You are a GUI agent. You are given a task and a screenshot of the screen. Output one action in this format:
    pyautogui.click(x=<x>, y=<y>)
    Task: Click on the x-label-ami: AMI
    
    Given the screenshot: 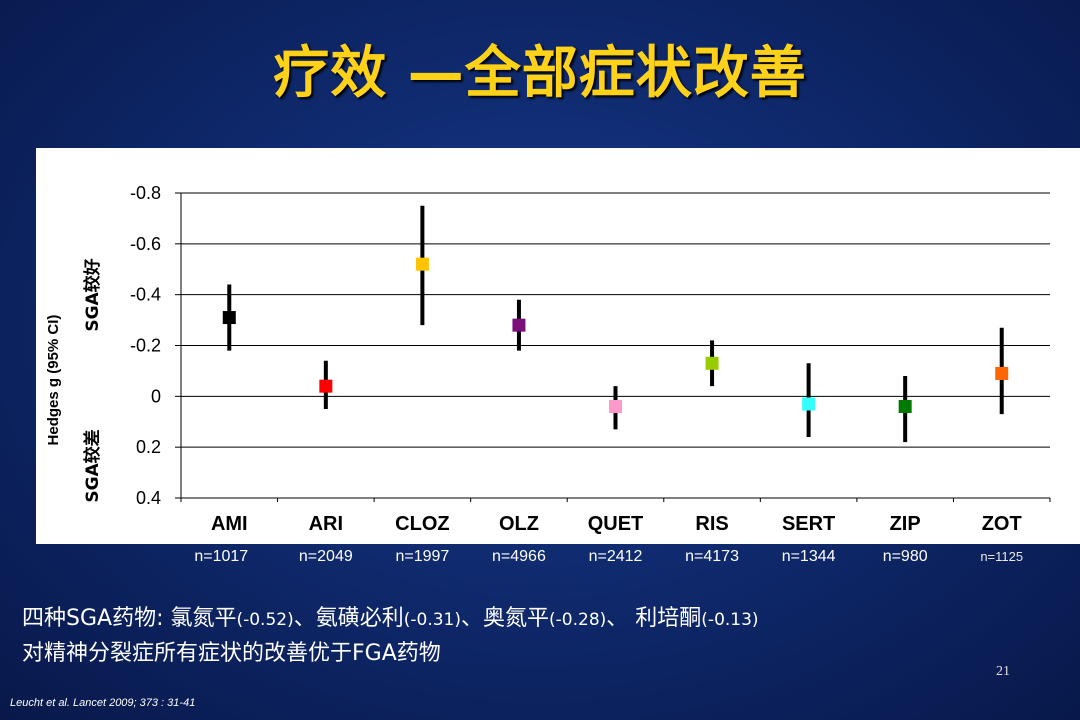 What is the action you would take?
    pyautogui.click(x=229, y=524)
    